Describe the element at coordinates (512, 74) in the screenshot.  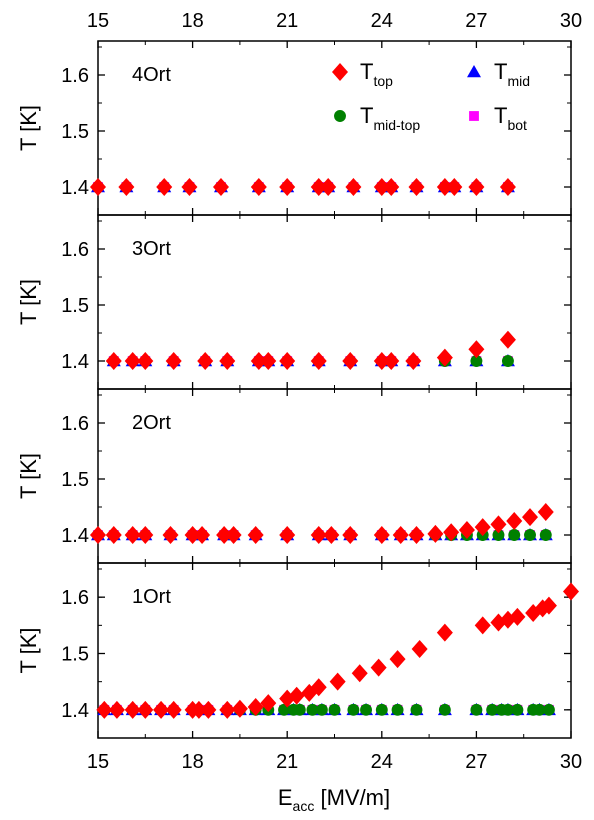
I see `legend-label: Tmid` at that location.